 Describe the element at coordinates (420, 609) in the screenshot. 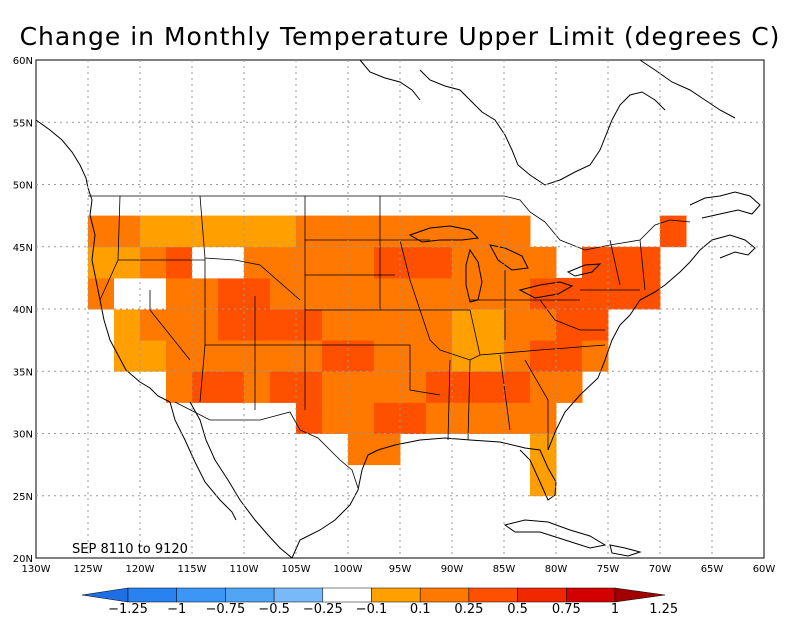

I see `legend-label: 0.1` at that location.